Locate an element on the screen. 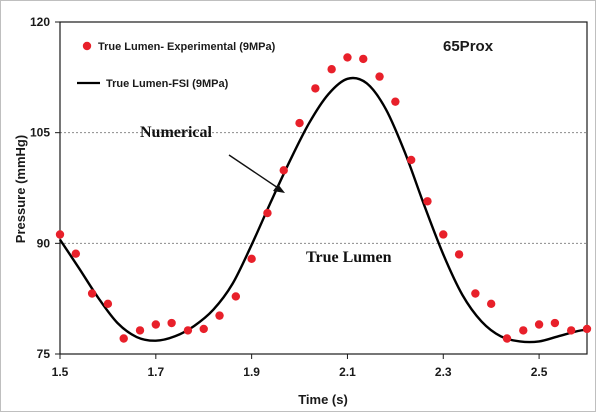 Image resolution: width=596 pixels, height=413 pixels. legend-label-experimental: True Lumen- Experimental (9MPa) is located at coordinates (187, 47).